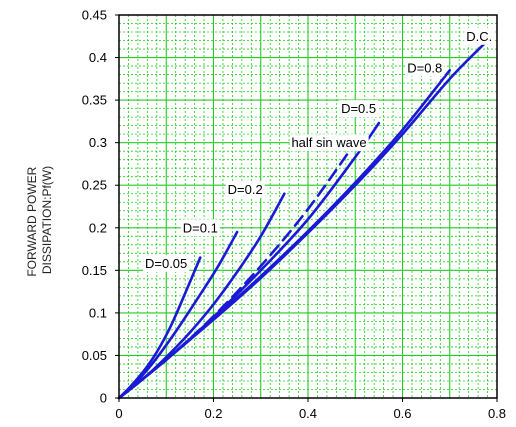 The image size is (516, 427). I want to click on x-tick-label: 0.4, so click(308, 413).